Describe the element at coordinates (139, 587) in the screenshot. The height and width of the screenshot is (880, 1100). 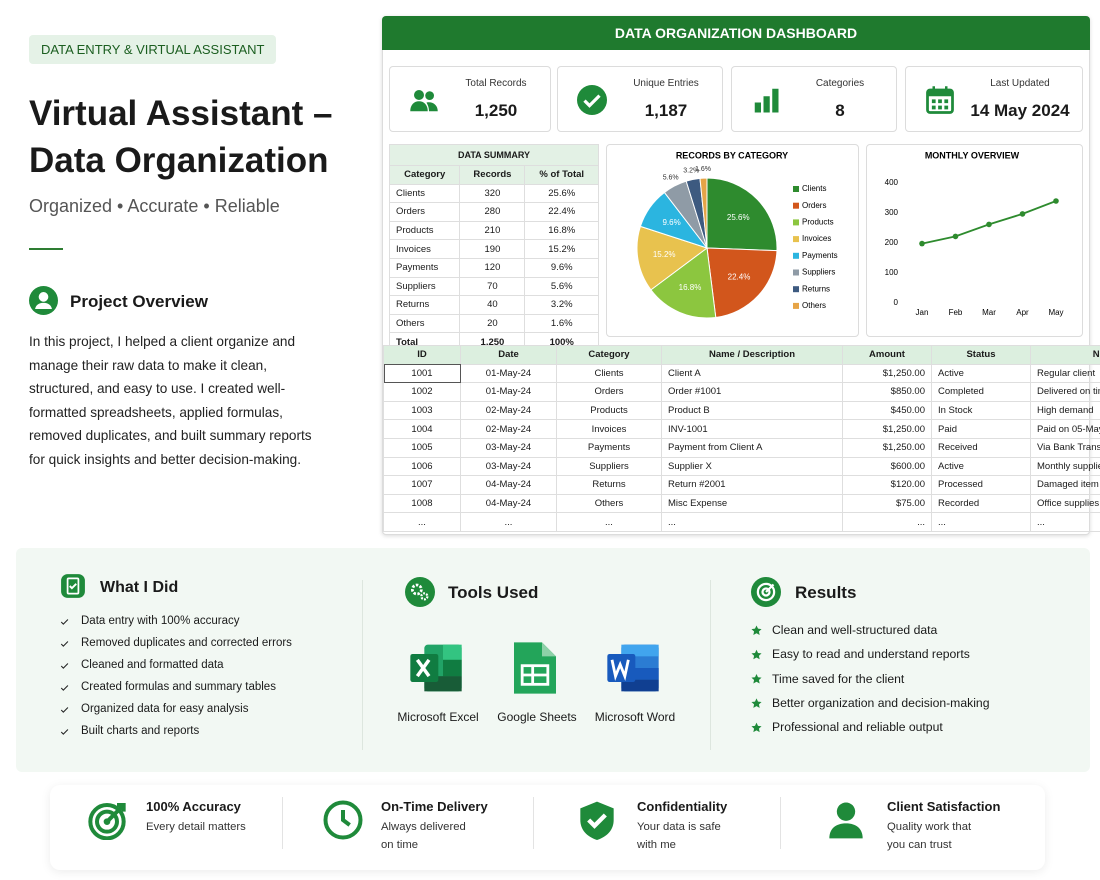
I see `what-heading: What I Did` at that location.